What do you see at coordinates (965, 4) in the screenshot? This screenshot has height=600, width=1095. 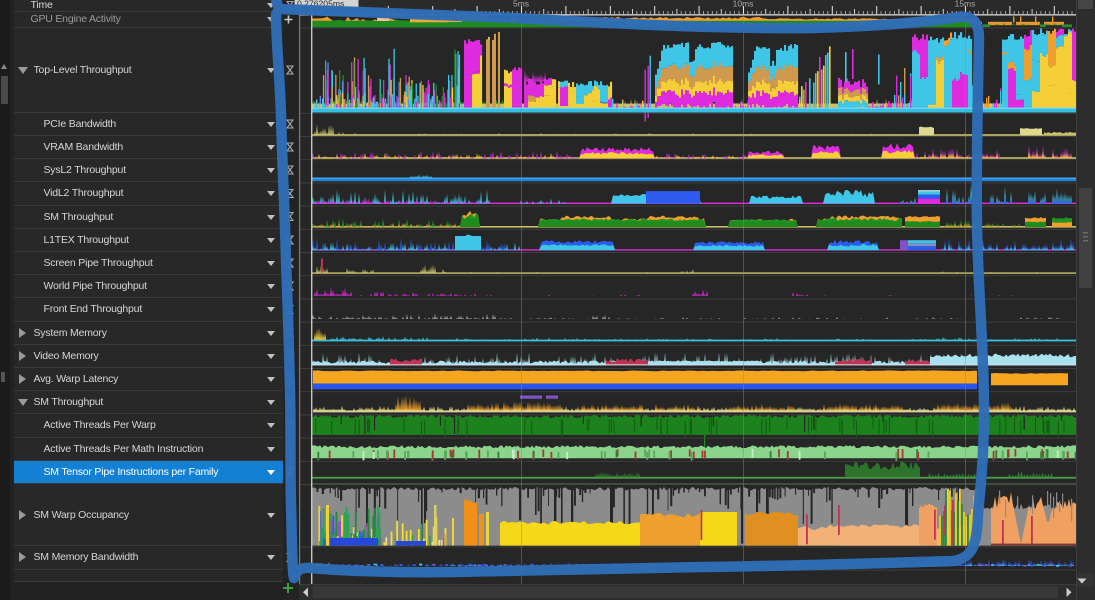 I see `svg-text: 15ms` at bounding box center [965, 4].